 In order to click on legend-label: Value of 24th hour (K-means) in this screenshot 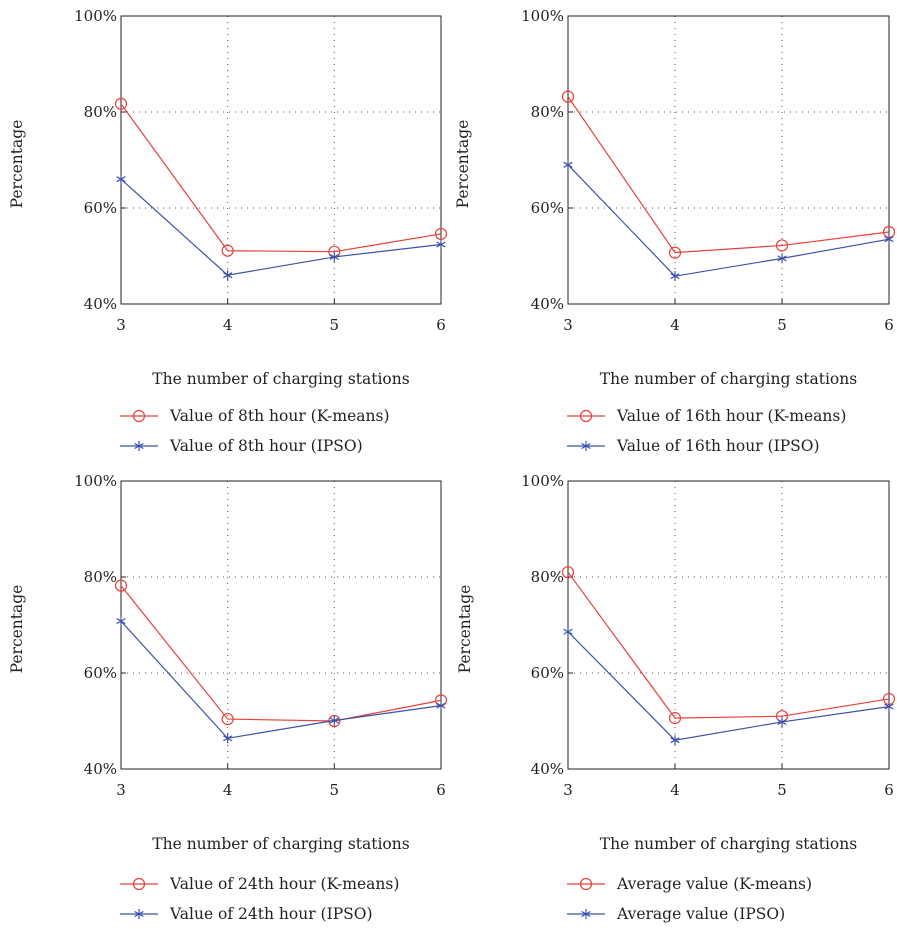, I will do `click(284, 884)`.